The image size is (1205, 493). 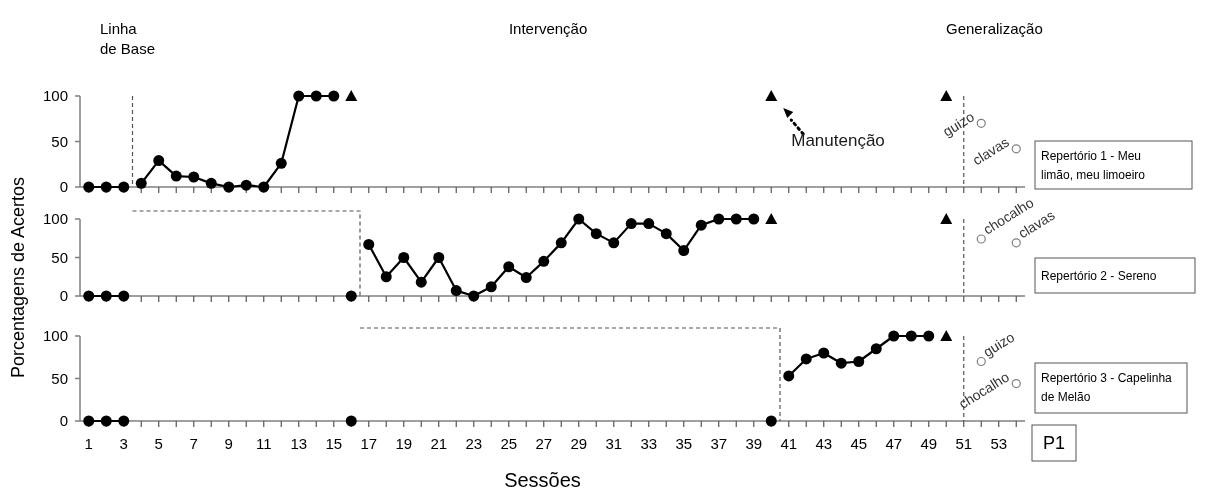 I want to click on text: Intervenção, so click(x=548, y=28).